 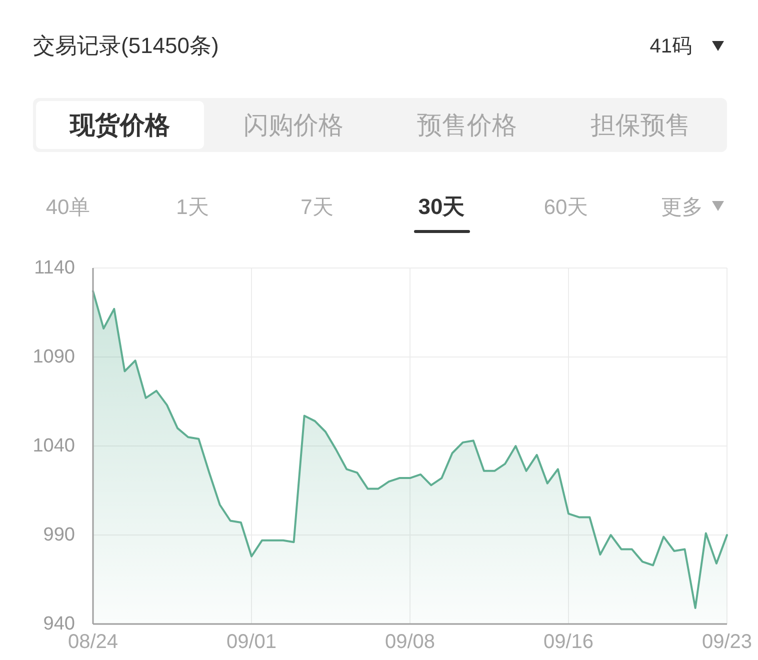 What do you see at coordinates (53, 446) in the screenshot?
I see `y-tick-label: 1040` at bounding box center [53, 446].